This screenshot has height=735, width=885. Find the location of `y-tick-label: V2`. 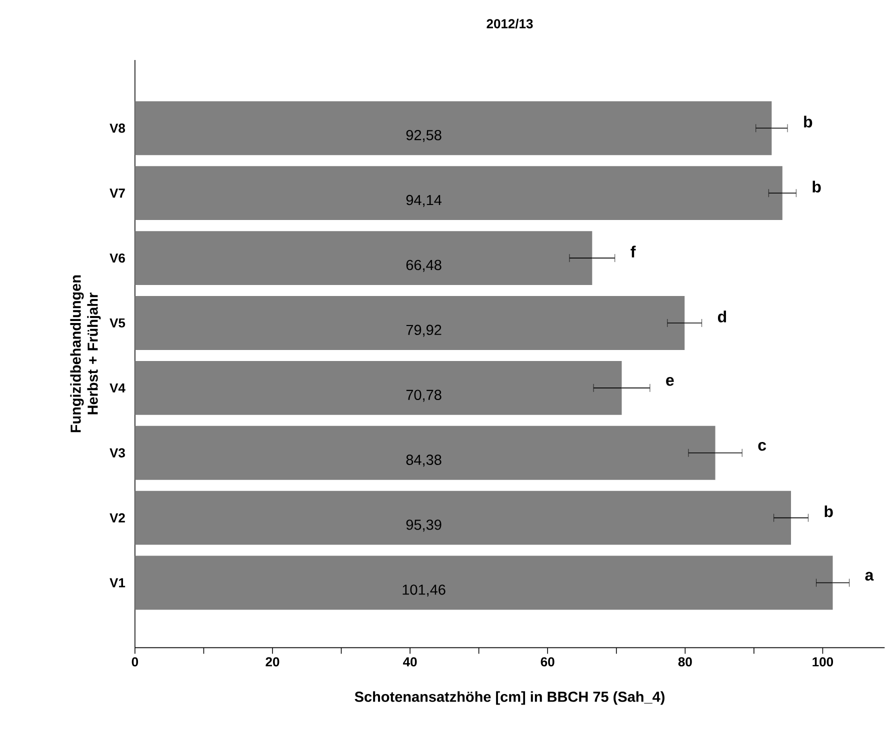

y-tick-label: V2 is located at coordinates (117, 518).